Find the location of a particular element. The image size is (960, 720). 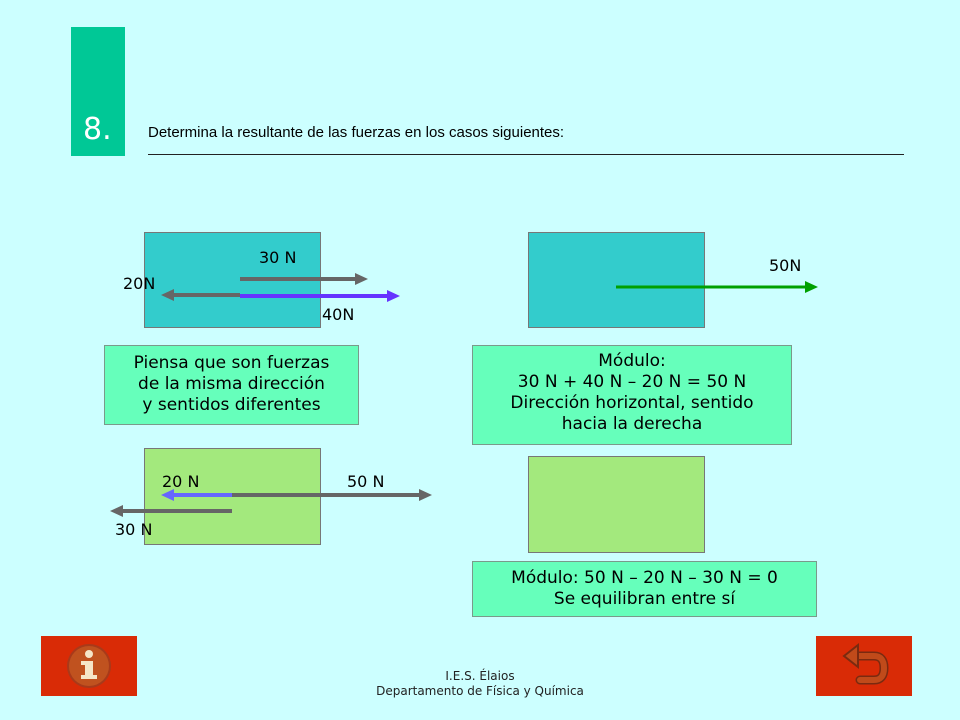

arrowhead-50n-result is located at coordinates (811, 287).